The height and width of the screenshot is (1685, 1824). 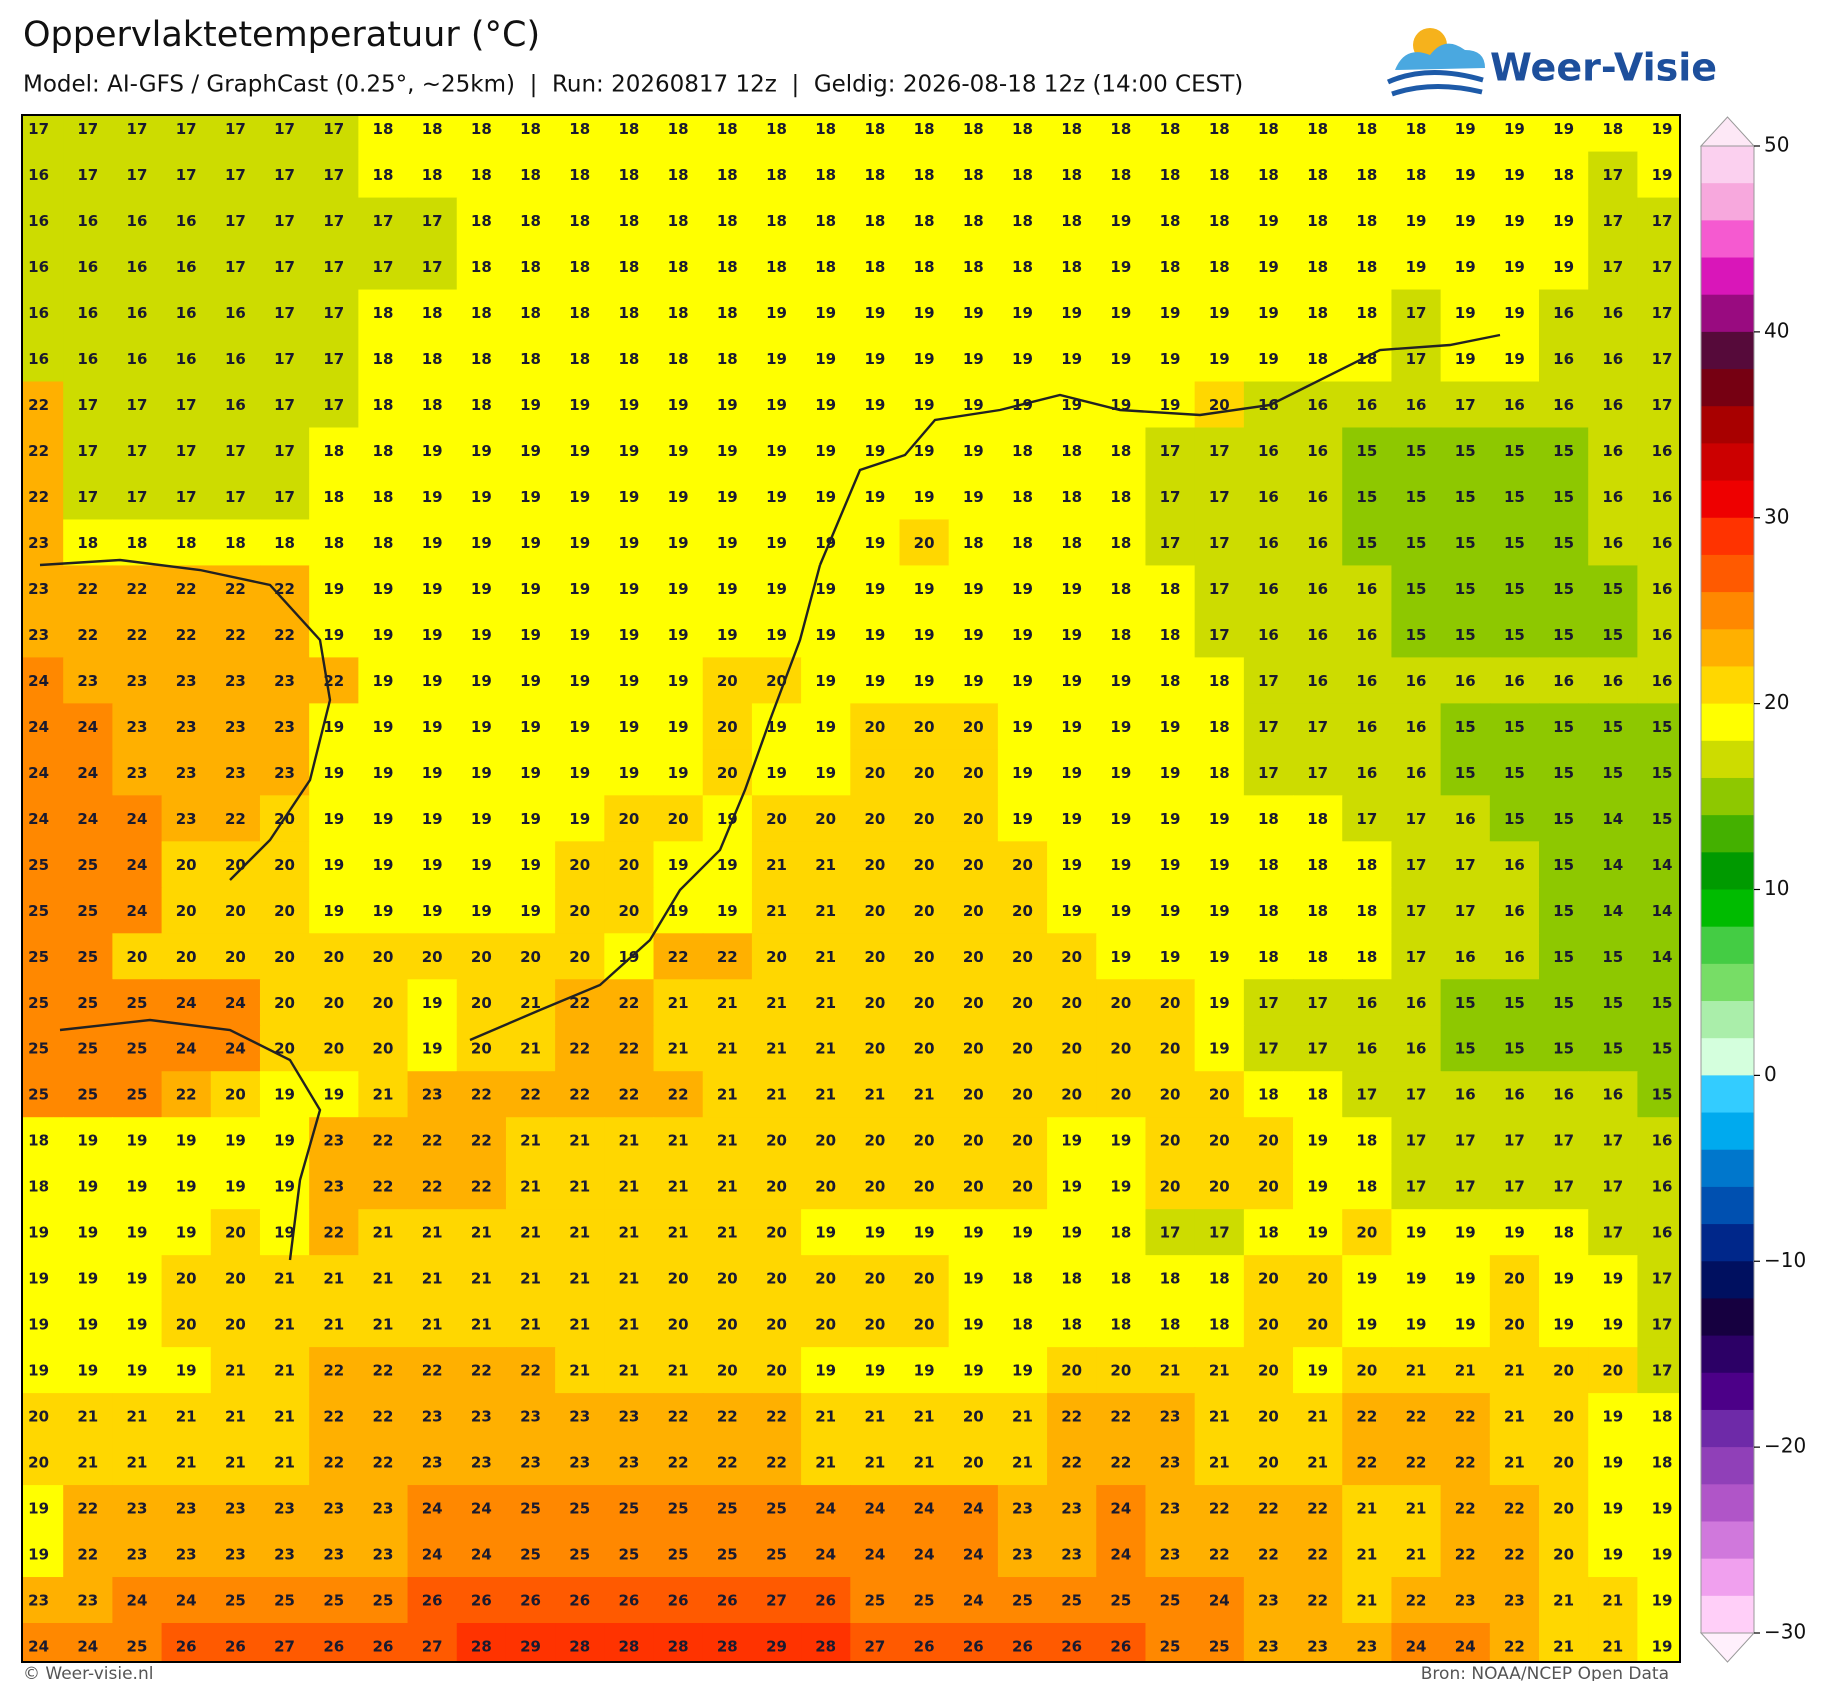 I want to click on credit: © Weer-visie.nl, so click(x=88, y=1672).